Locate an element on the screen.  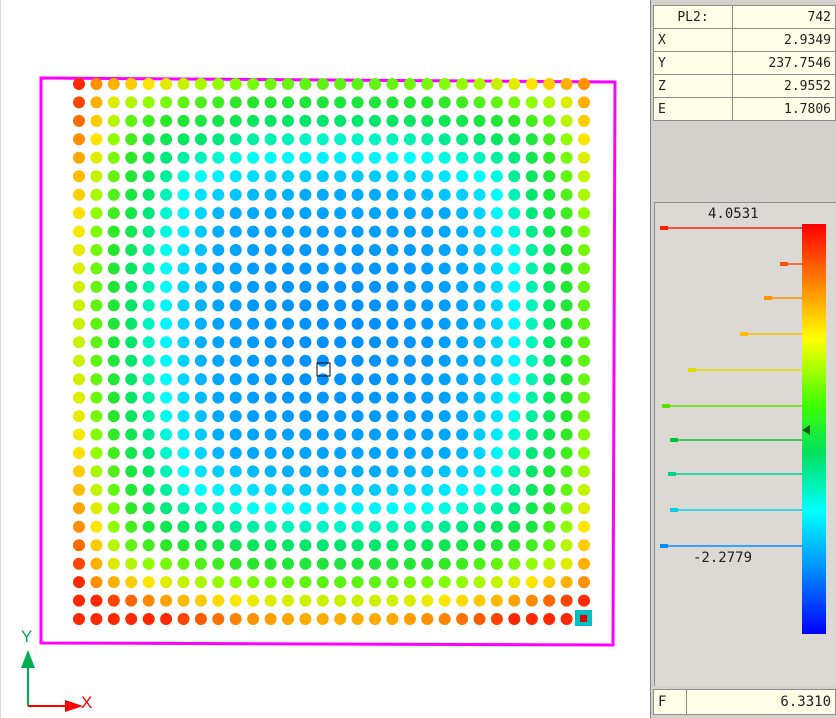
color-legend is located at coordinates (745, 444).